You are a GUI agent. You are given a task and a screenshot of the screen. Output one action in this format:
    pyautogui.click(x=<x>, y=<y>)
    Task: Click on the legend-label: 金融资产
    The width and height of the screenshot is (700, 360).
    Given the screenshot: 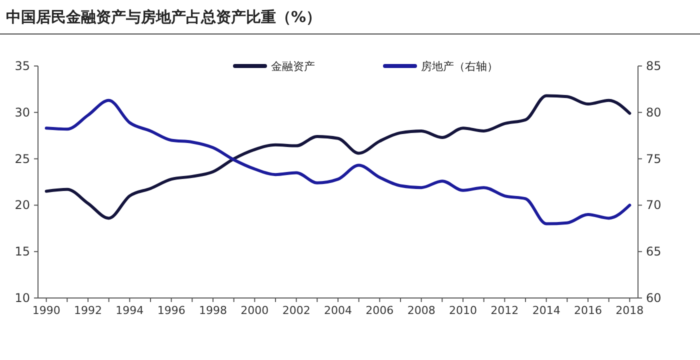 What is the action you would take?
    pyautogui.click(x=293, y=66)
    